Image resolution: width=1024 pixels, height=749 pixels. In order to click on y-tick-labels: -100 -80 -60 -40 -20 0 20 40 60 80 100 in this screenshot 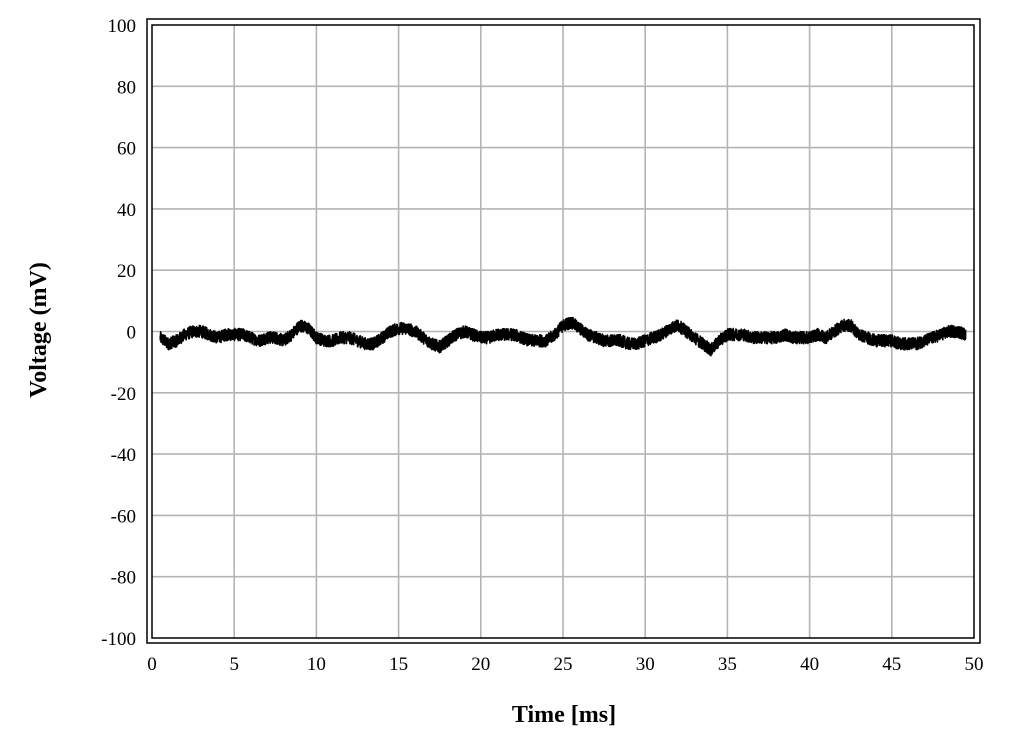, I will do `click(118, 333)`.